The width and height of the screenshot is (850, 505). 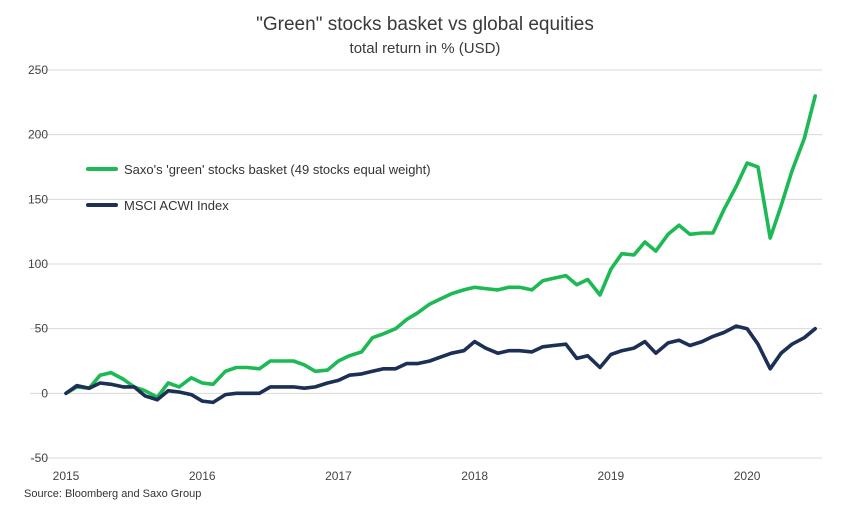 What do you see at coordinates (611, 476) in the screenshot?
I see `x-tick-label: 2019` at bounding box center [611, 476].